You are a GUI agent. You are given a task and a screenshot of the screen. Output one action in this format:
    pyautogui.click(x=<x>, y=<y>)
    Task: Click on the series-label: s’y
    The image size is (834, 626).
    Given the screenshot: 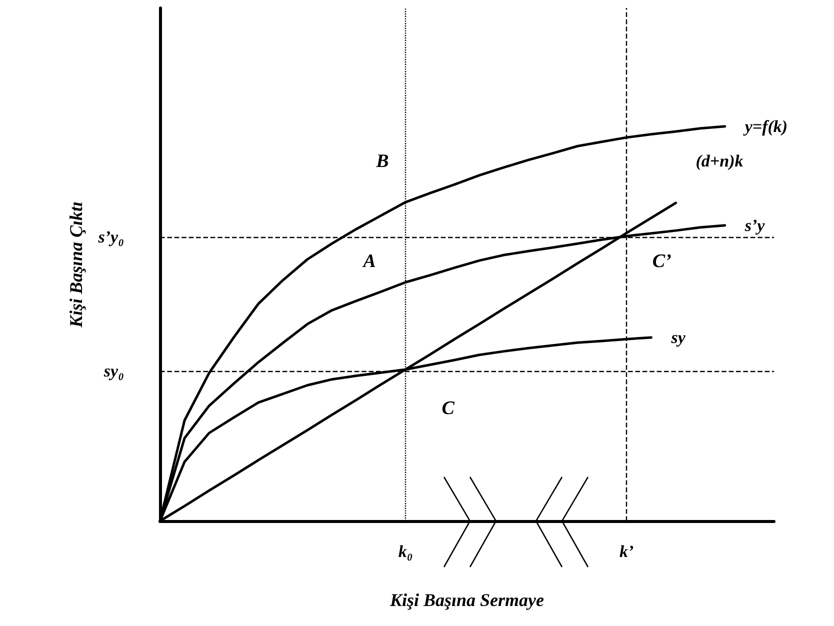 What is the action you would take?
    pyautogui.click(x=755, y=225)
    